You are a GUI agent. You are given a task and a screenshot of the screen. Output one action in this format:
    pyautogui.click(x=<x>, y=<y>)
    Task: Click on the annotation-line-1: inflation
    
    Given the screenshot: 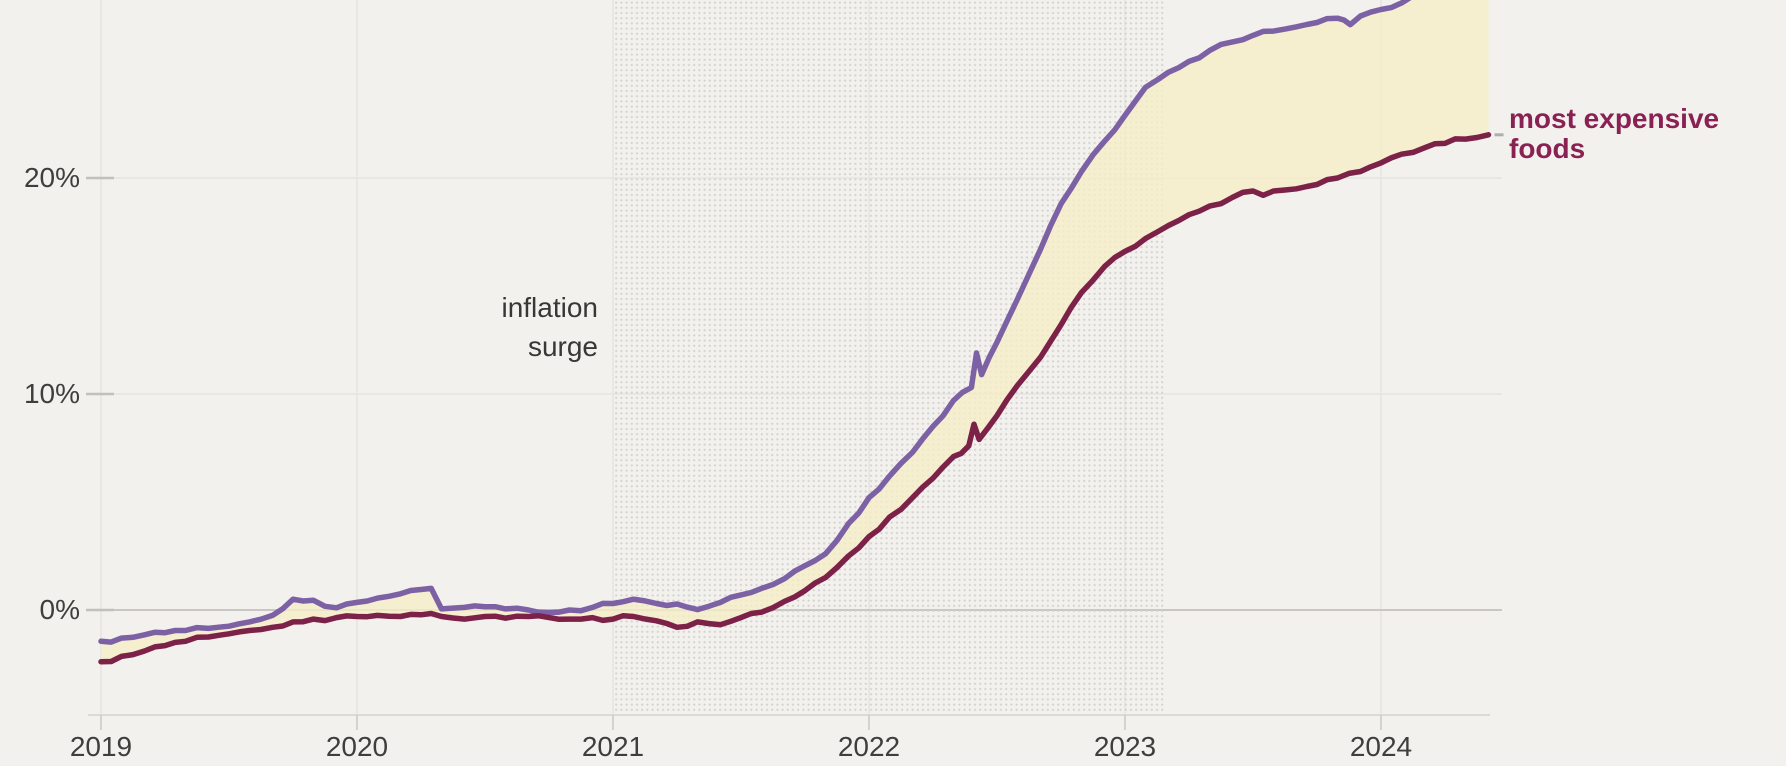 What is the action you would take?
    pyautogui.click(x=549, y=307)
    